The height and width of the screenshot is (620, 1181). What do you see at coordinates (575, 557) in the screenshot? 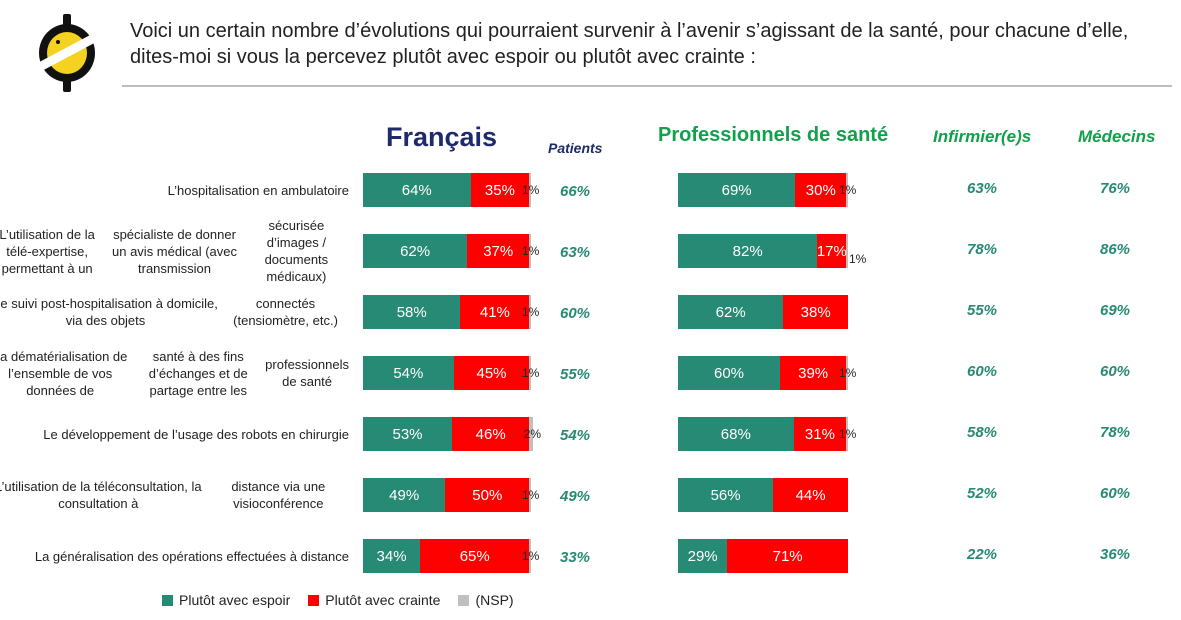
I see `patients-value: 33%` at bounding box center [575, 557].